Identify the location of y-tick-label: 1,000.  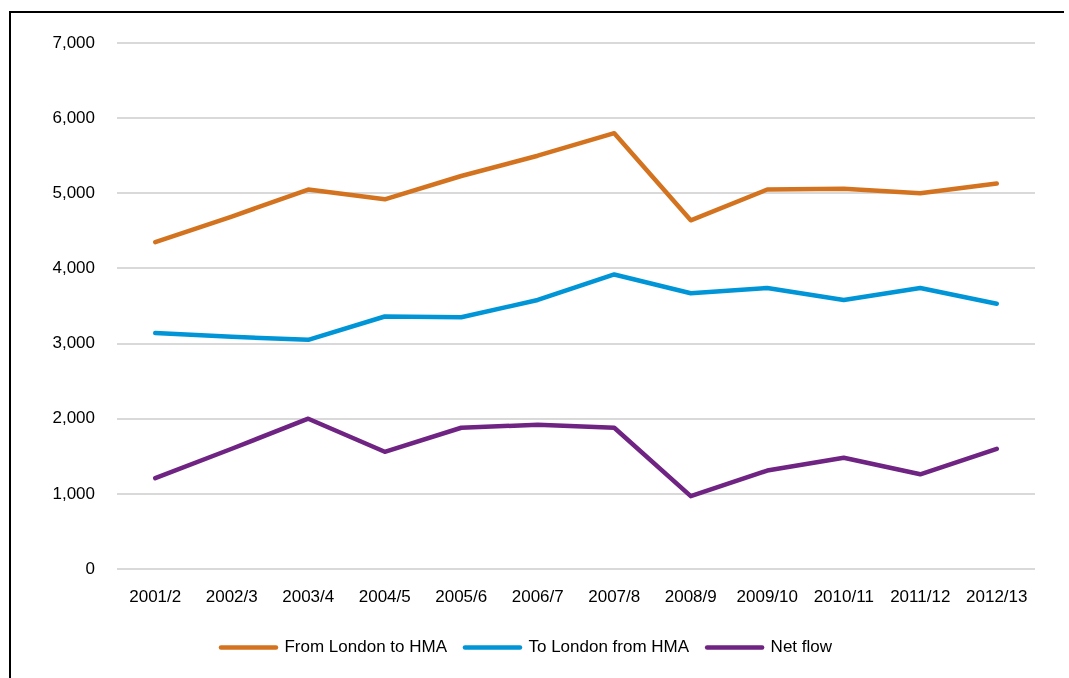
(73, 493).